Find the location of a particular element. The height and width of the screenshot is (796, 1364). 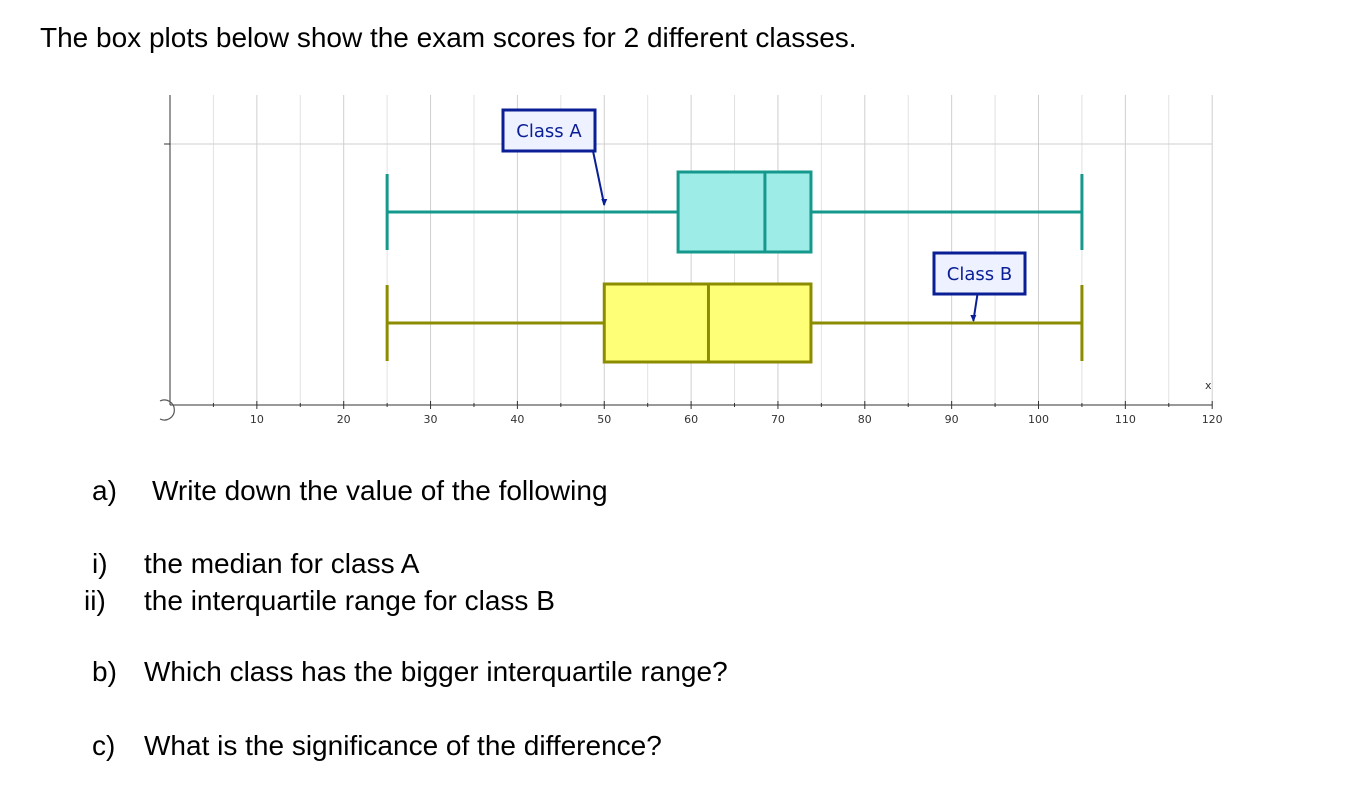

class-b-callout-arrowhead is located at coordinates (973, 318).